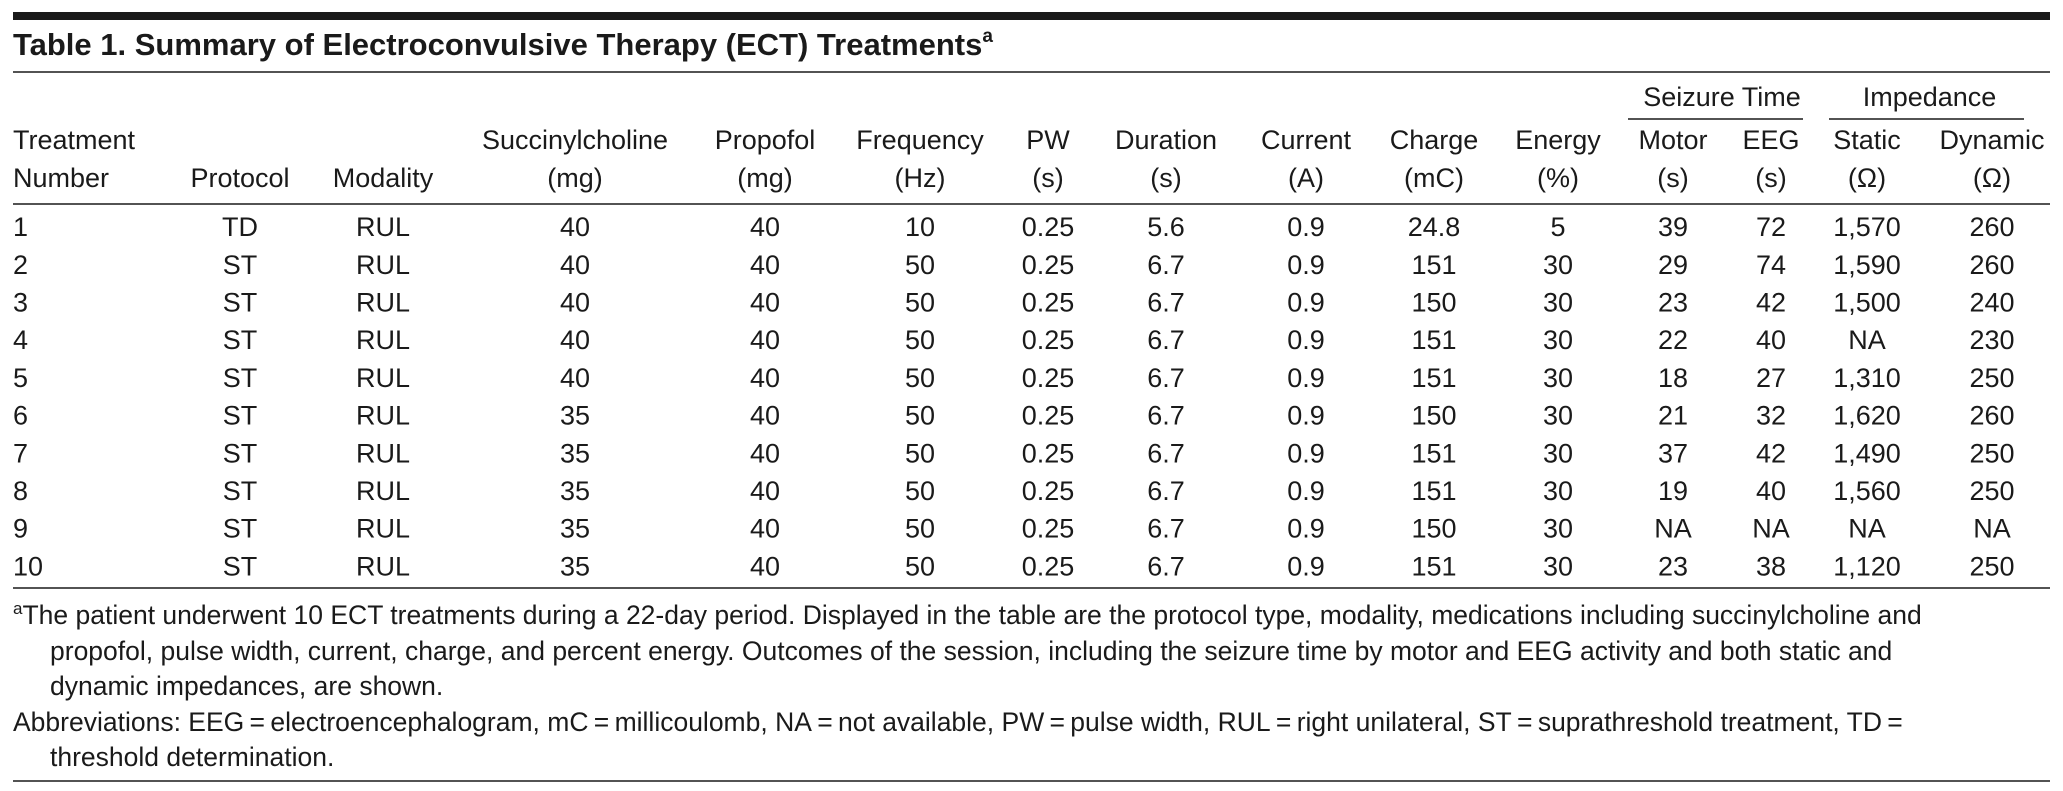  Describe the element at coordinates (1771, 453) in the screenshot. I see `table-cell: 42` at that location.